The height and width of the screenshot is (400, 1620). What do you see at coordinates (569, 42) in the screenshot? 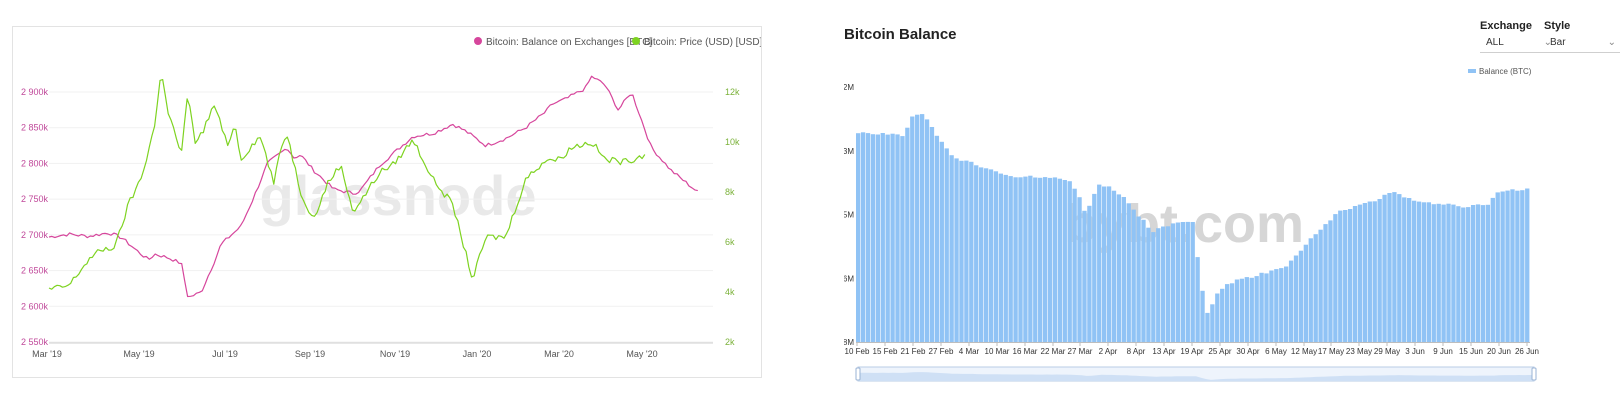
I see `legend-label-balance: Bitcoin: Balance on Exchanges [BTC]` at bounding box center [569, 42].